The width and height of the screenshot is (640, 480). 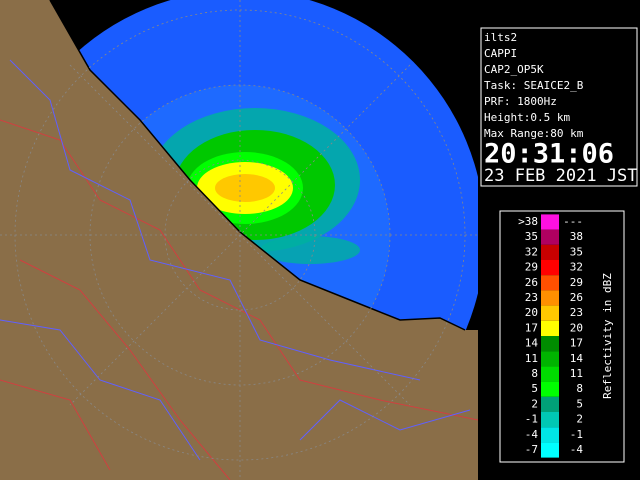 What do you see at coordinates (531, 449) in the screenshot?
I see `legend-low: -7` at bounding box center [531, 449].